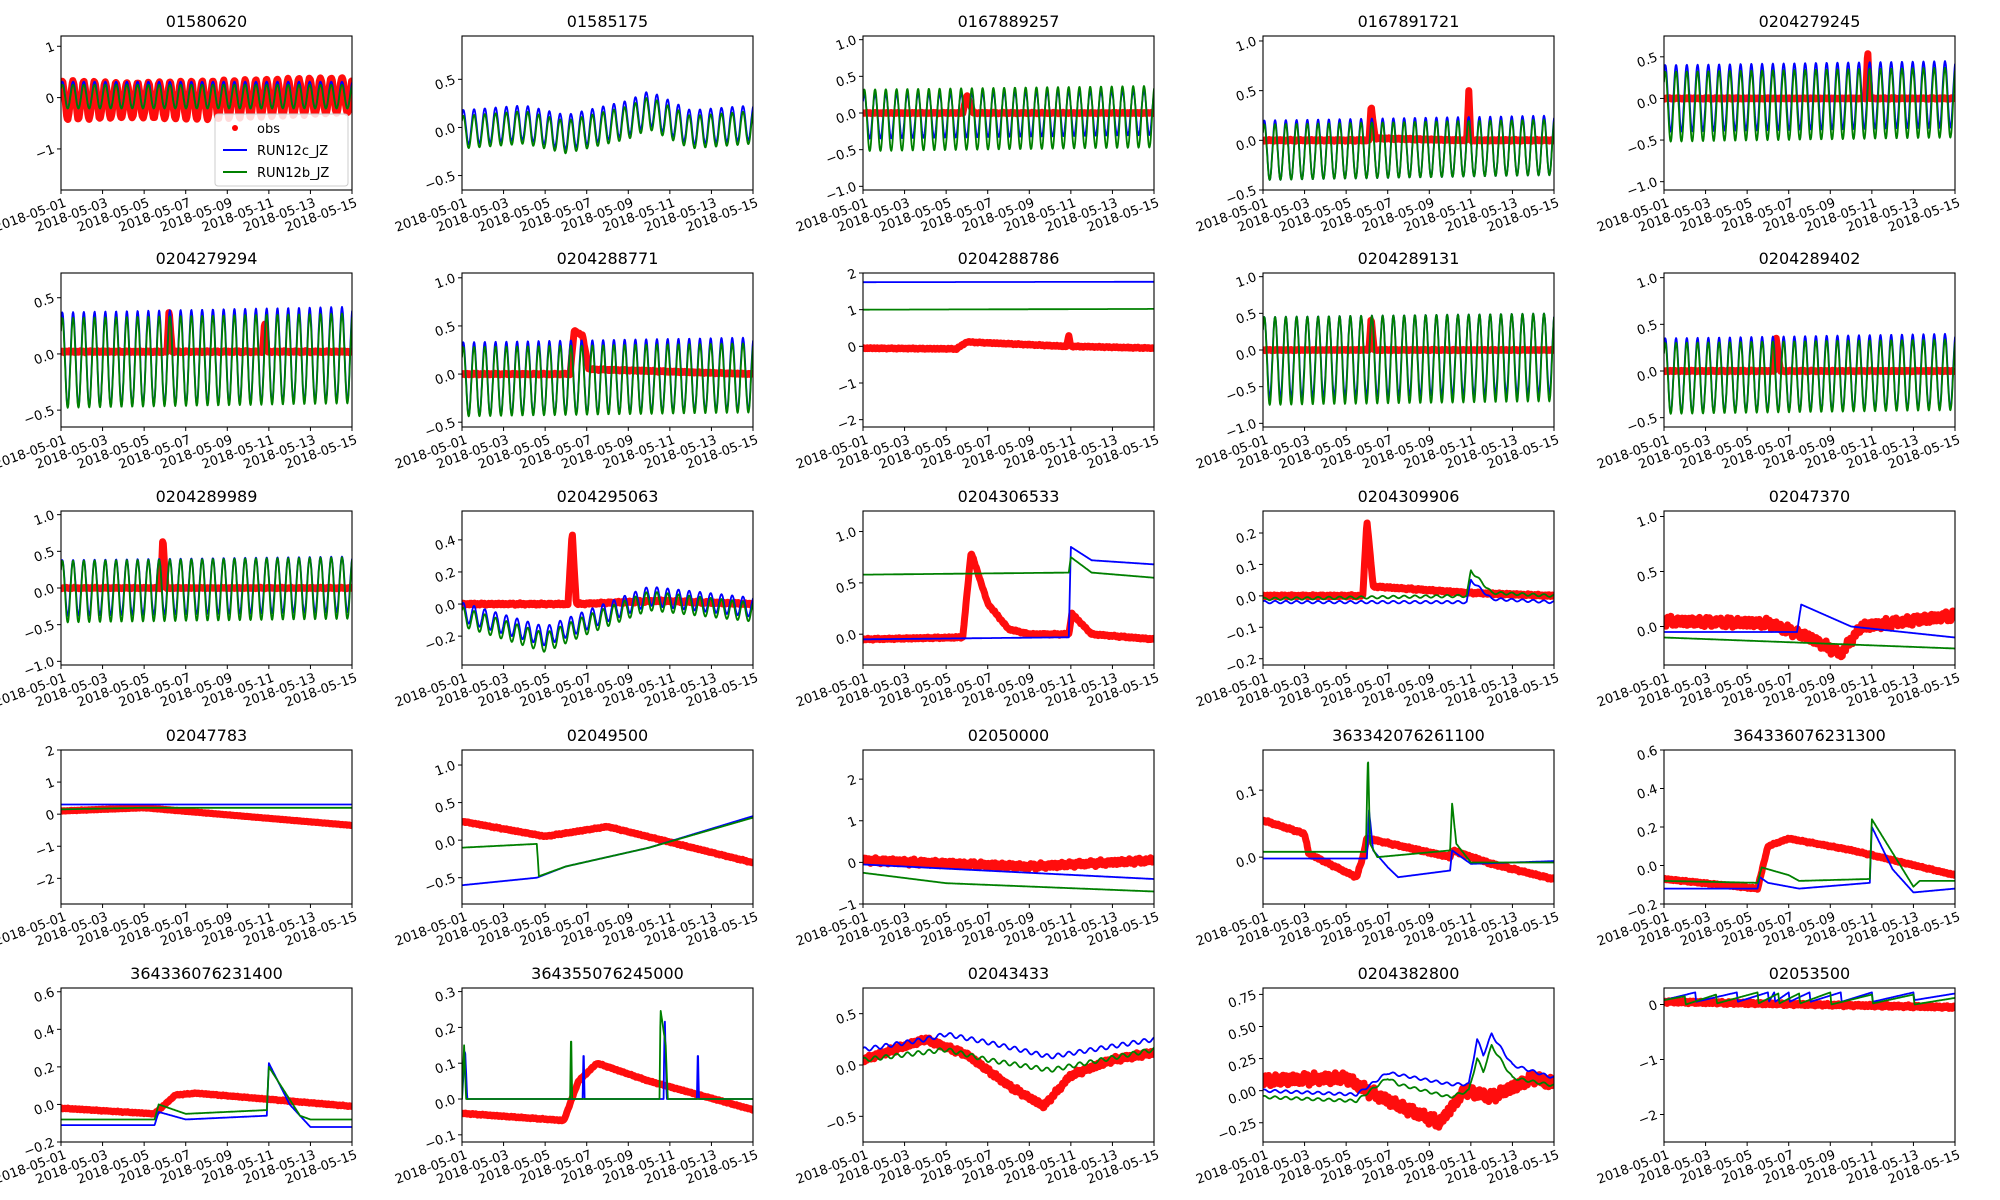 The image size is (2000, 1200). What do you see at coordinates (1809, 973) in the screenshot?
I see `subplot-title: 02053500` at bounding box center [1809, 973].